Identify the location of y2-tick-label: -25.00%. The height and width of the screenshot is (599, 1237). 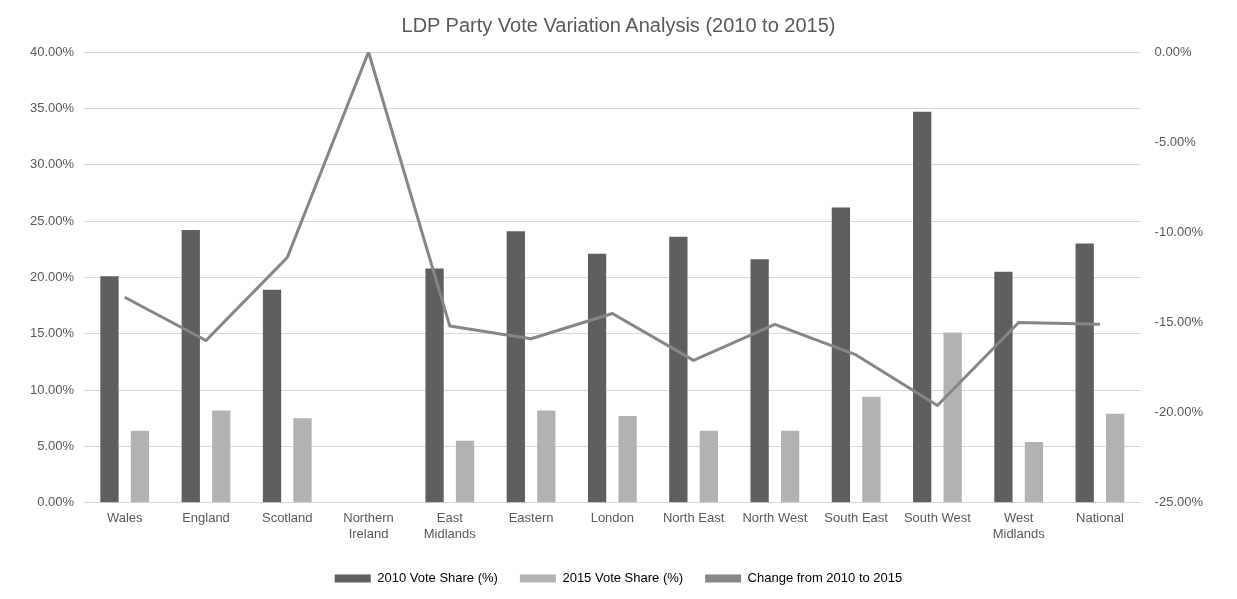
(1179, 502).